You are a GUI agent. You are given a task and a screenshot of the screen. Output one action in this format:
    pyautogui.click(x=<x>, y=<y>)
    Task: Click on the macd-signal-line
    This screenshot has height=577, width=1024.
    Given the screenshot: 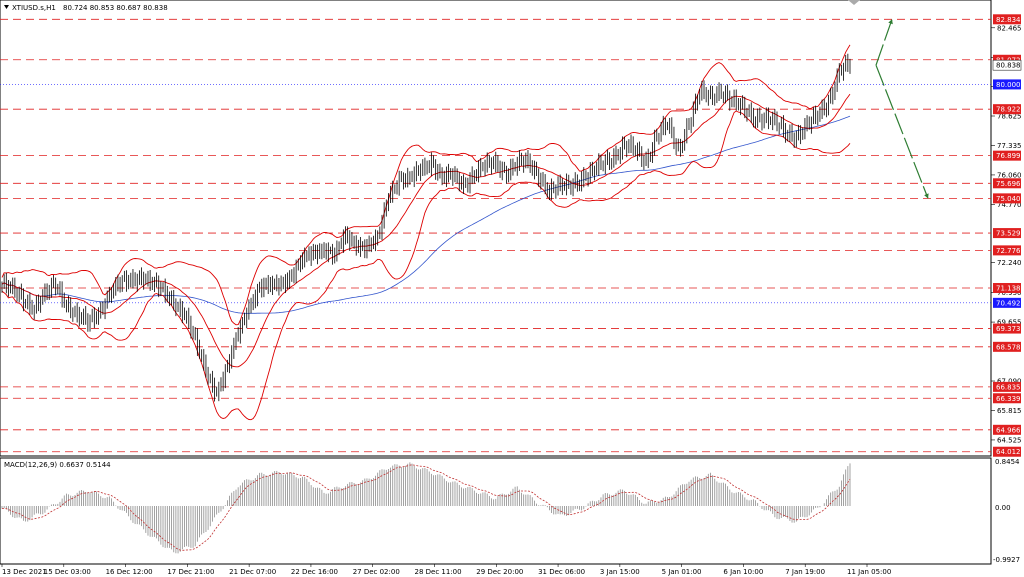 What is the action you would take?
    pyautogui.click(x=426, y=507)
    